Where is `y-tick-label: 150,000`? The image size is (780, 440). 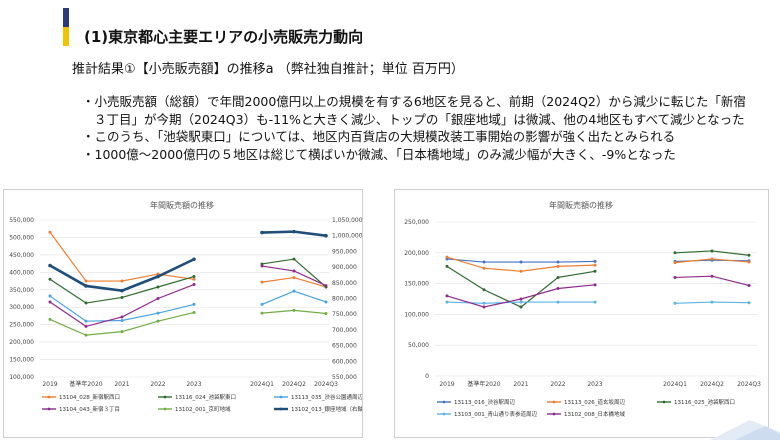
y-tick-label: 150,000 is located at coordinates (416, 284).